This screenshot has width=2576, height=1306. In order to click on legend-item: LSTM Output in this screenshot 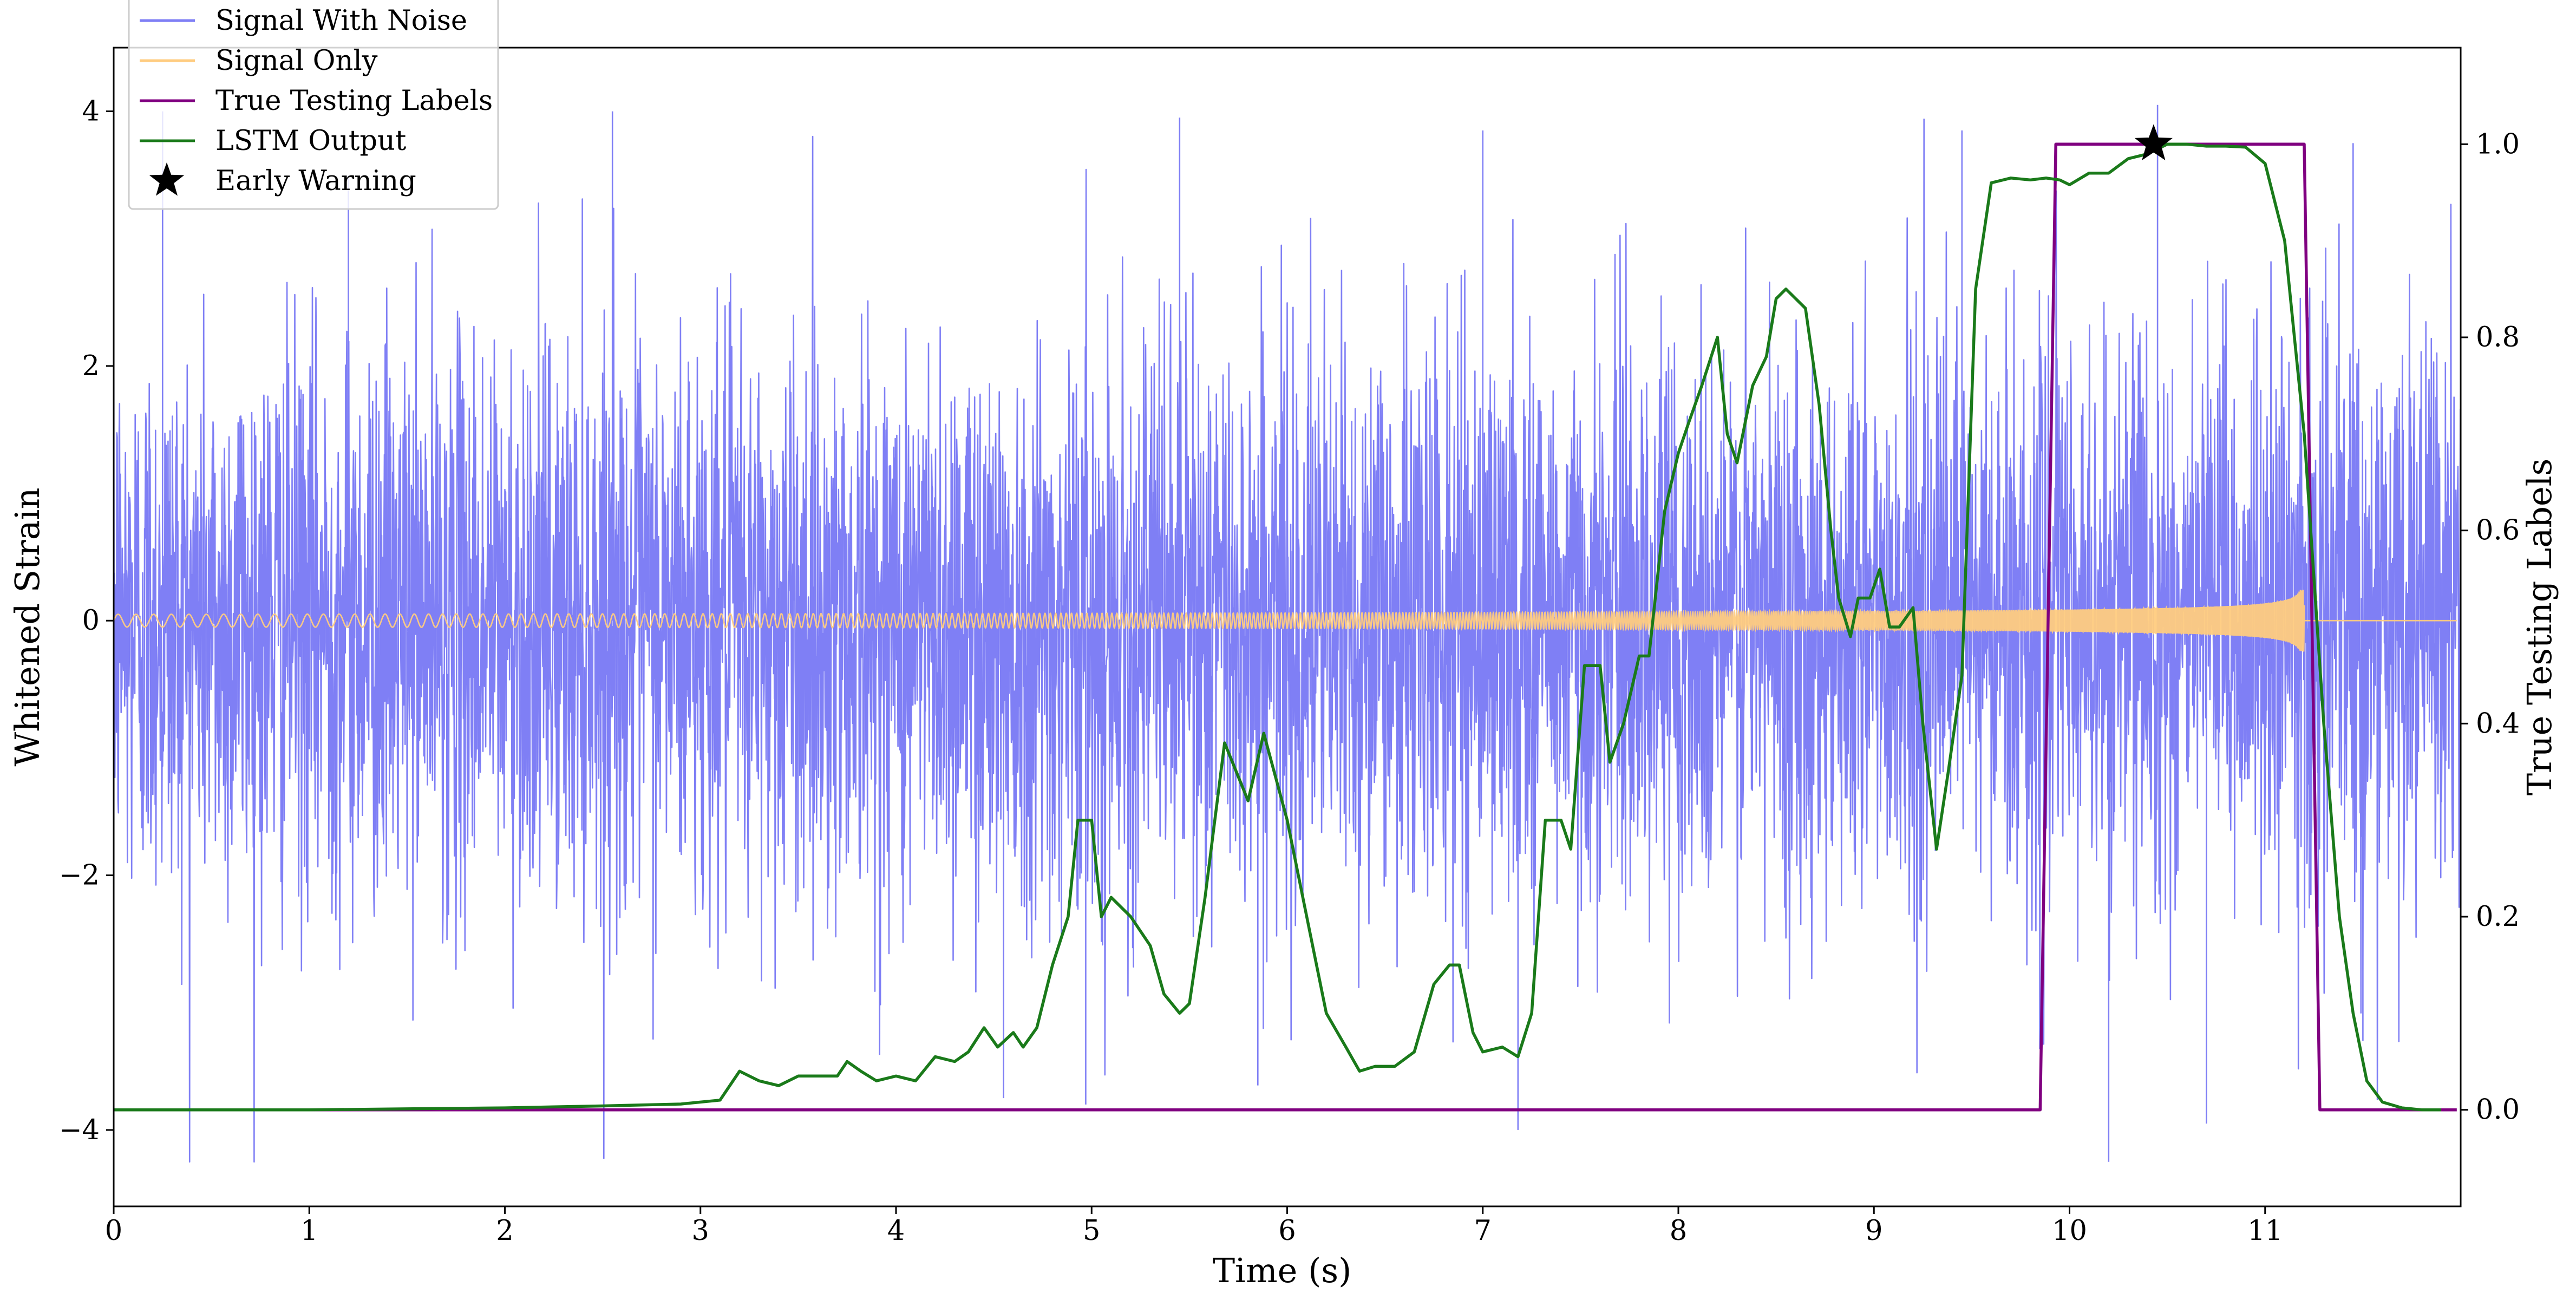, I will do `click(273, 141)`.